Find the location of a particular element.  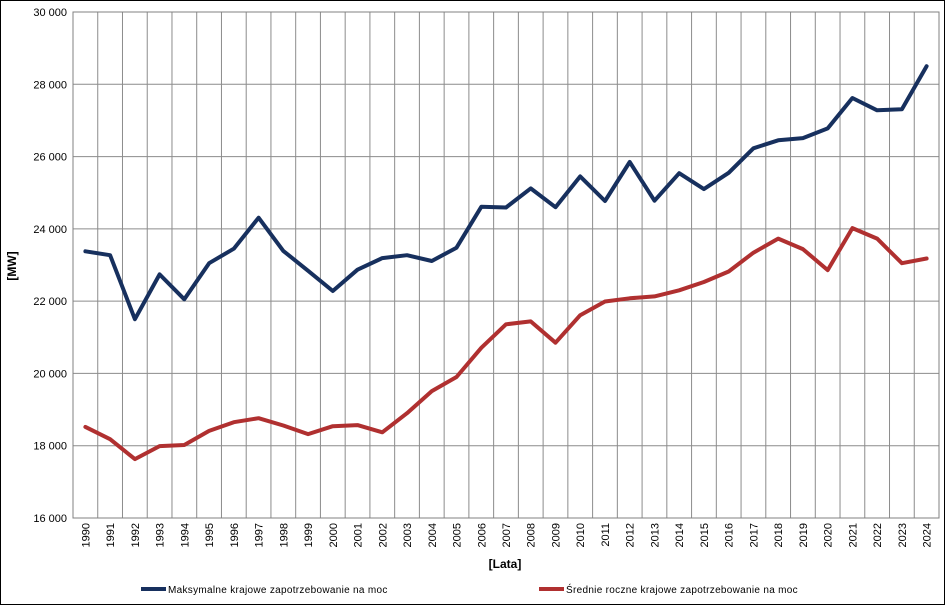

x-tick-label: 2022 is located at coordinates (878, 535).